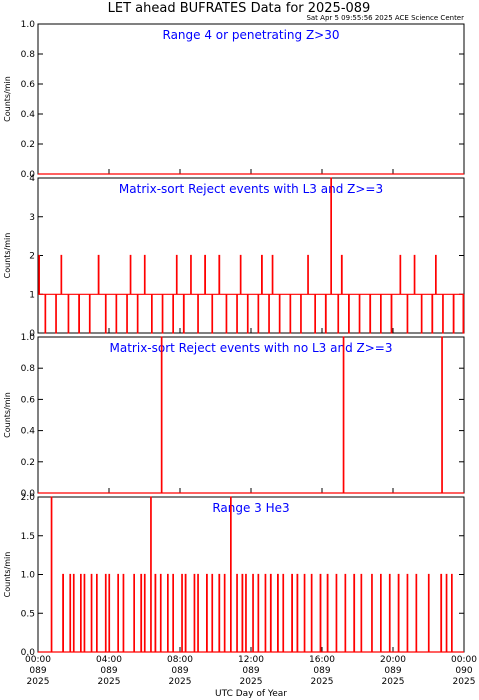 Image resolution: width=479 pixels, height=700 pixels. What do you see at coordinates (180, 660) in the screenshot?
I see `x-tick-label: 08:00` at bounding box center [180, 660].